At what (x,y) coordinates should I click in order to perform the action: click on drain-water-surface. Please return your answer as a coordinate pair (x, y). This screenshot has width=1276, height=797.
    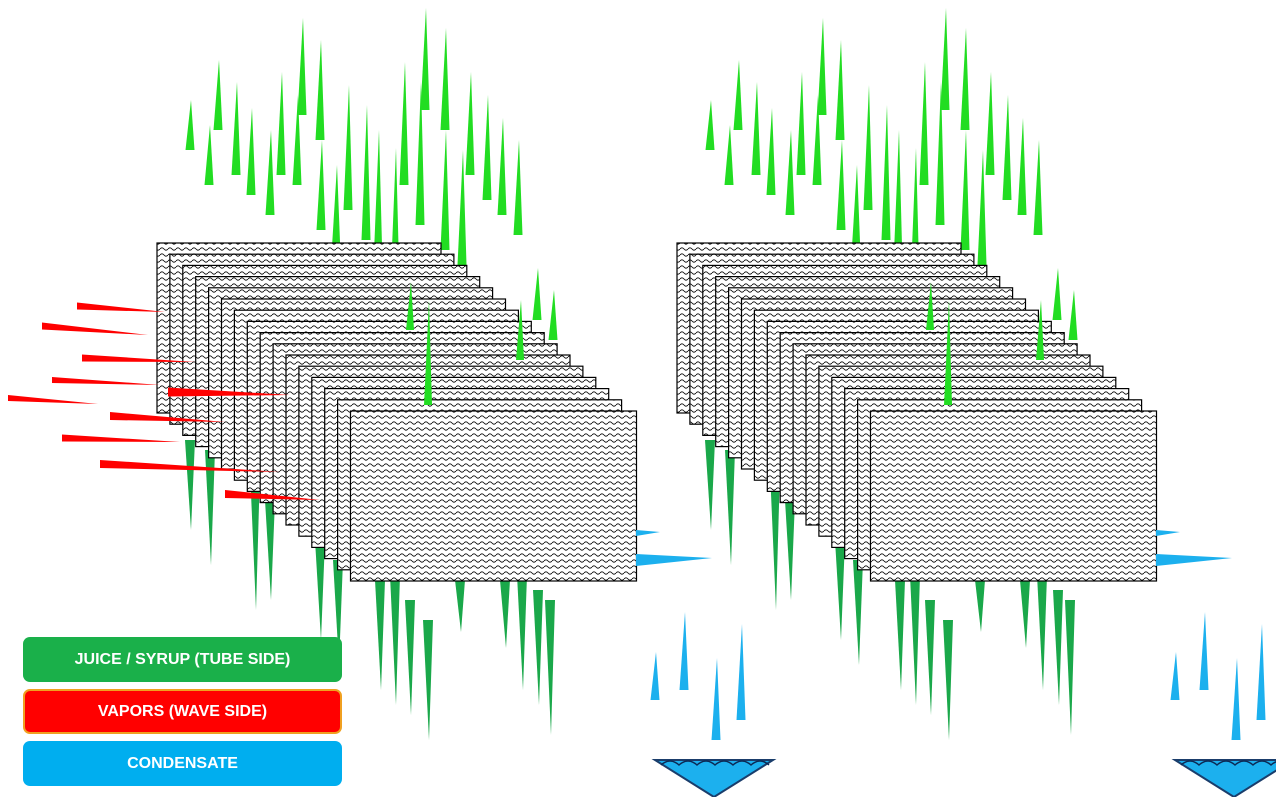
    Looking at the image, I should click on (715, 763).